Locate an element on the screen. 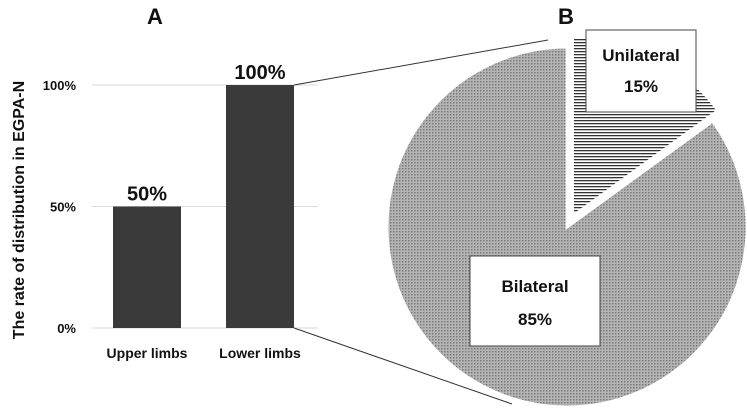  unilateral-value: 15% is located at coordinates (641, 86).